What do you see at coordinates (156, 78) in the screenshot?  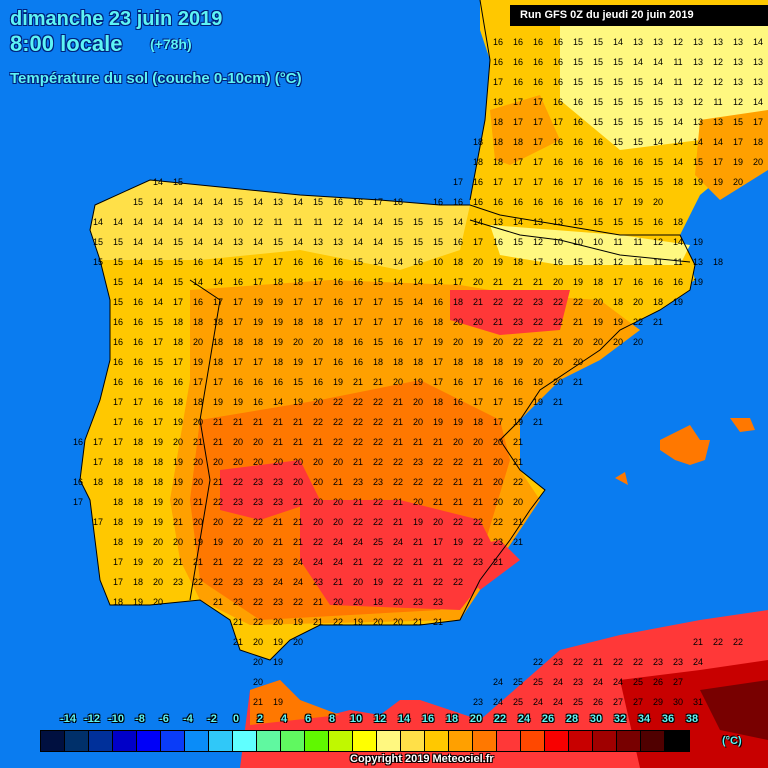 I see `parameter-title: Température du sol (couche 0-10cm) (°C)` at bounding box center [156, 78].